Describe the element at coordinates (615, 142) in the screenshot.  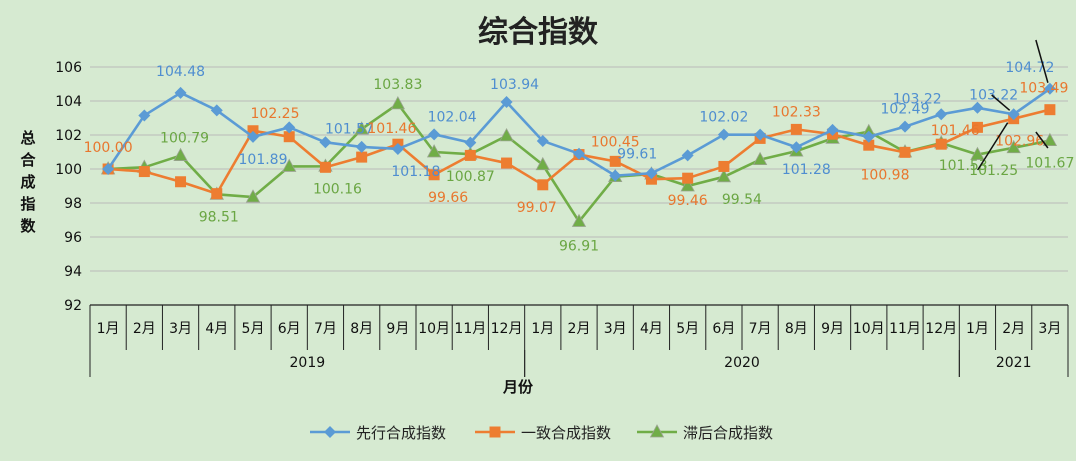
I see `data-label: 100.45` at that location.